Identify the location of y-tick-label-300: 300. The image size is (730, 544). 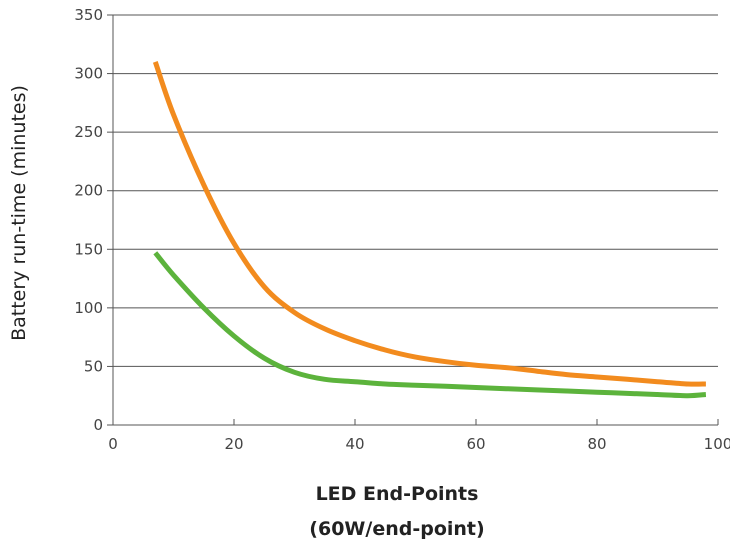
(88, 74).